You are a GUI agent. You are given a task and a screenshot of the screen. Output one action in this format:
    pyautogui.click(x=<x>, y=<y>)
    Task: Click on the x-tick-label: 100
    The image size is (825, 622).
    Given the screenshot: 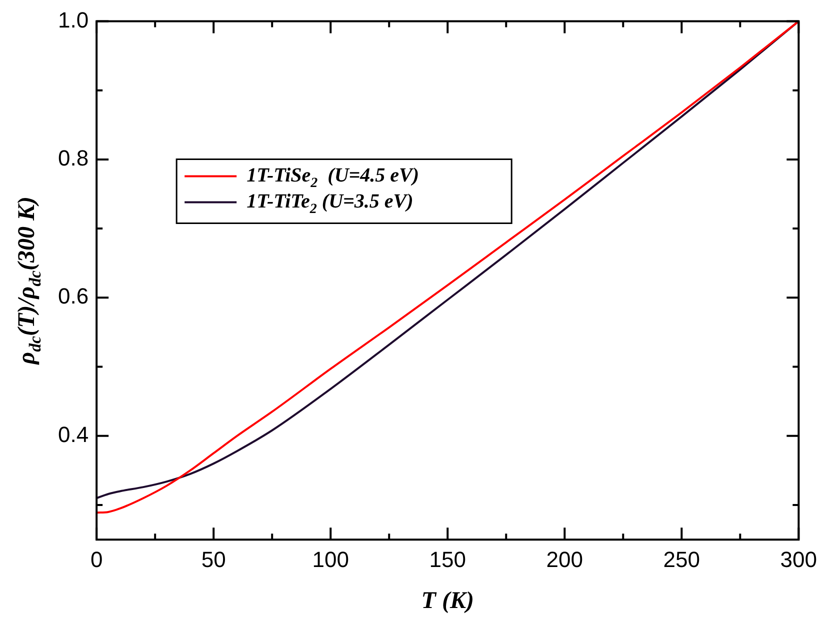 What is the action you would take?
    pyautogui.click(x=330, y=559)
    